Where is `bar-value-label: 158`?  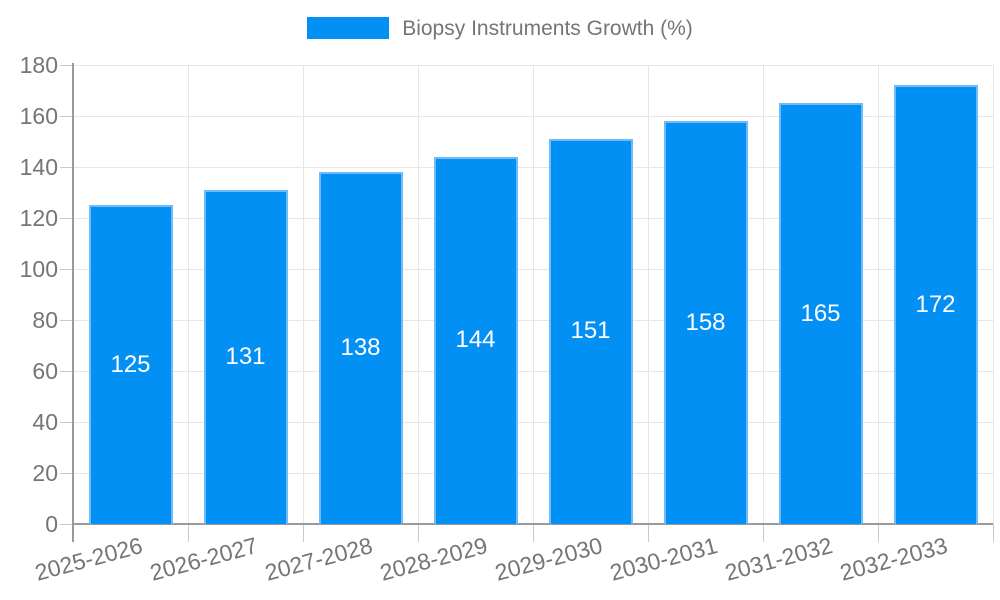
bar-value-label: 158 is located at coordinates (705, 322).